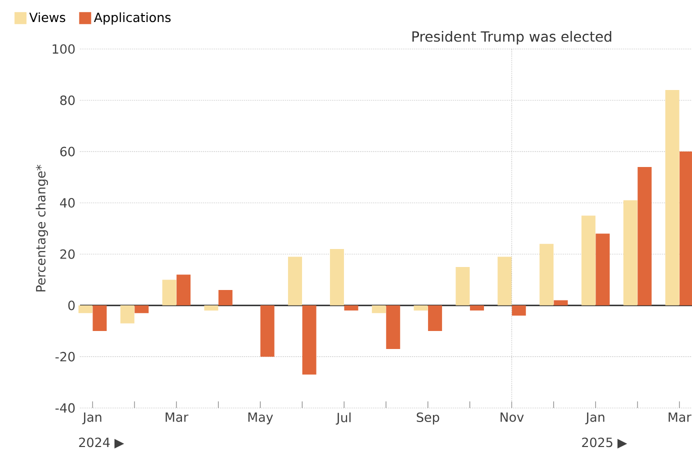 The width and height of the screenshot is (692, 456). What do you see at coordinates (605, 443) in the screenshot?
I see `text: 2025 ▶` at bounding box center [605, 443].